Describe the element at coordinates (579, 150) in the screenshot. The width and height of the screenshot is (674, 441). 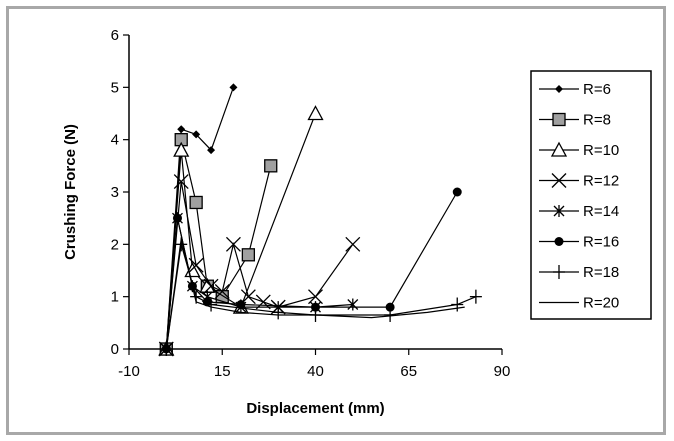
I see `legend-item: R=10` at that location.